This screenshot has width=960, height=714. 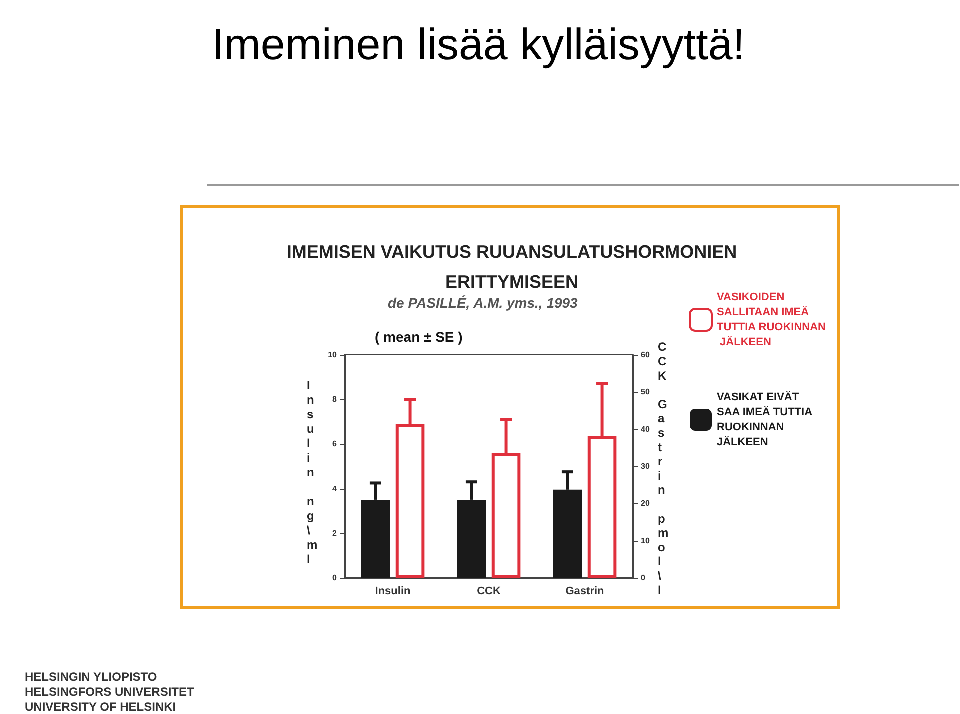 I want to click on text: Insulin ng\ml, so click(x=312, y=472).